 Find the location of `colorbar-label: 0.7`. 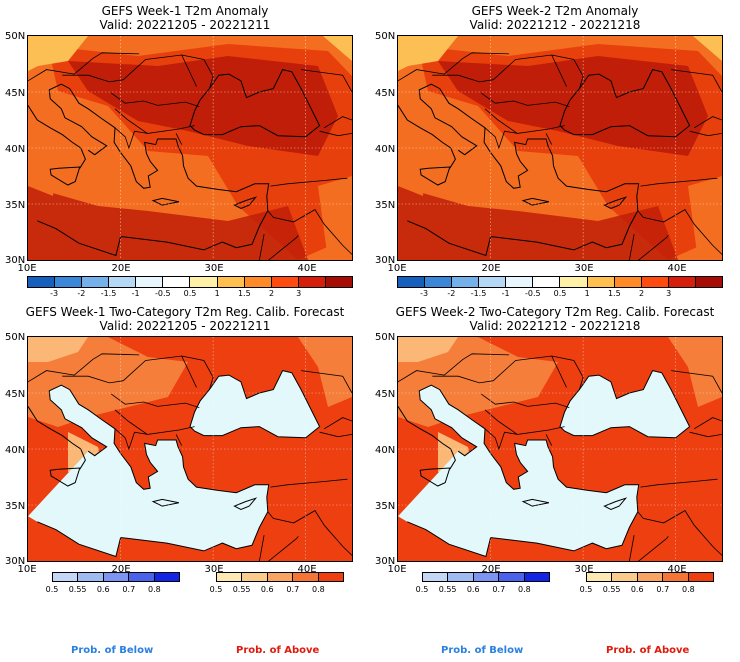

colorbar-label: 0.7 is located at coordinates (129, 589).